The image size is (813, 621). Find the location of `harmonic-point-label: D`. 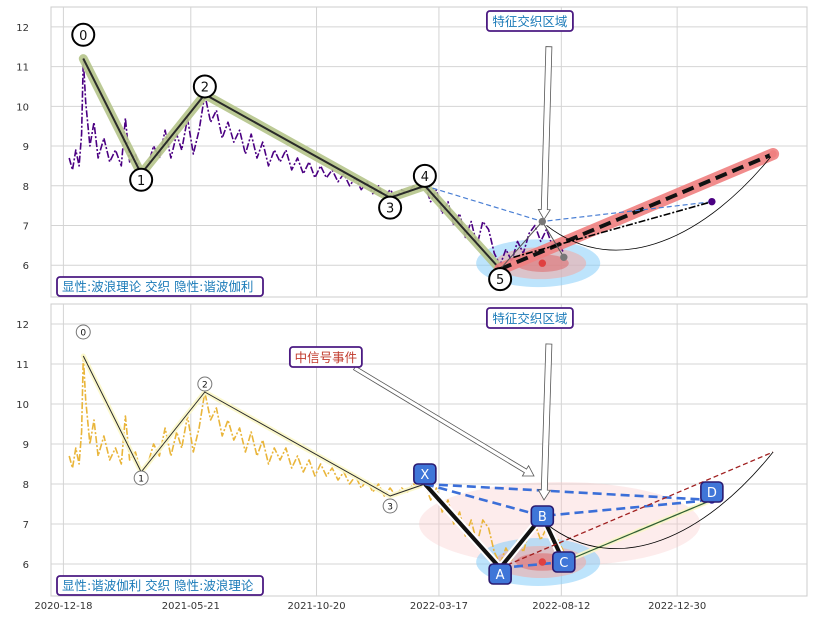

harmonic-point-label: D is located at coordinates (712, 493).